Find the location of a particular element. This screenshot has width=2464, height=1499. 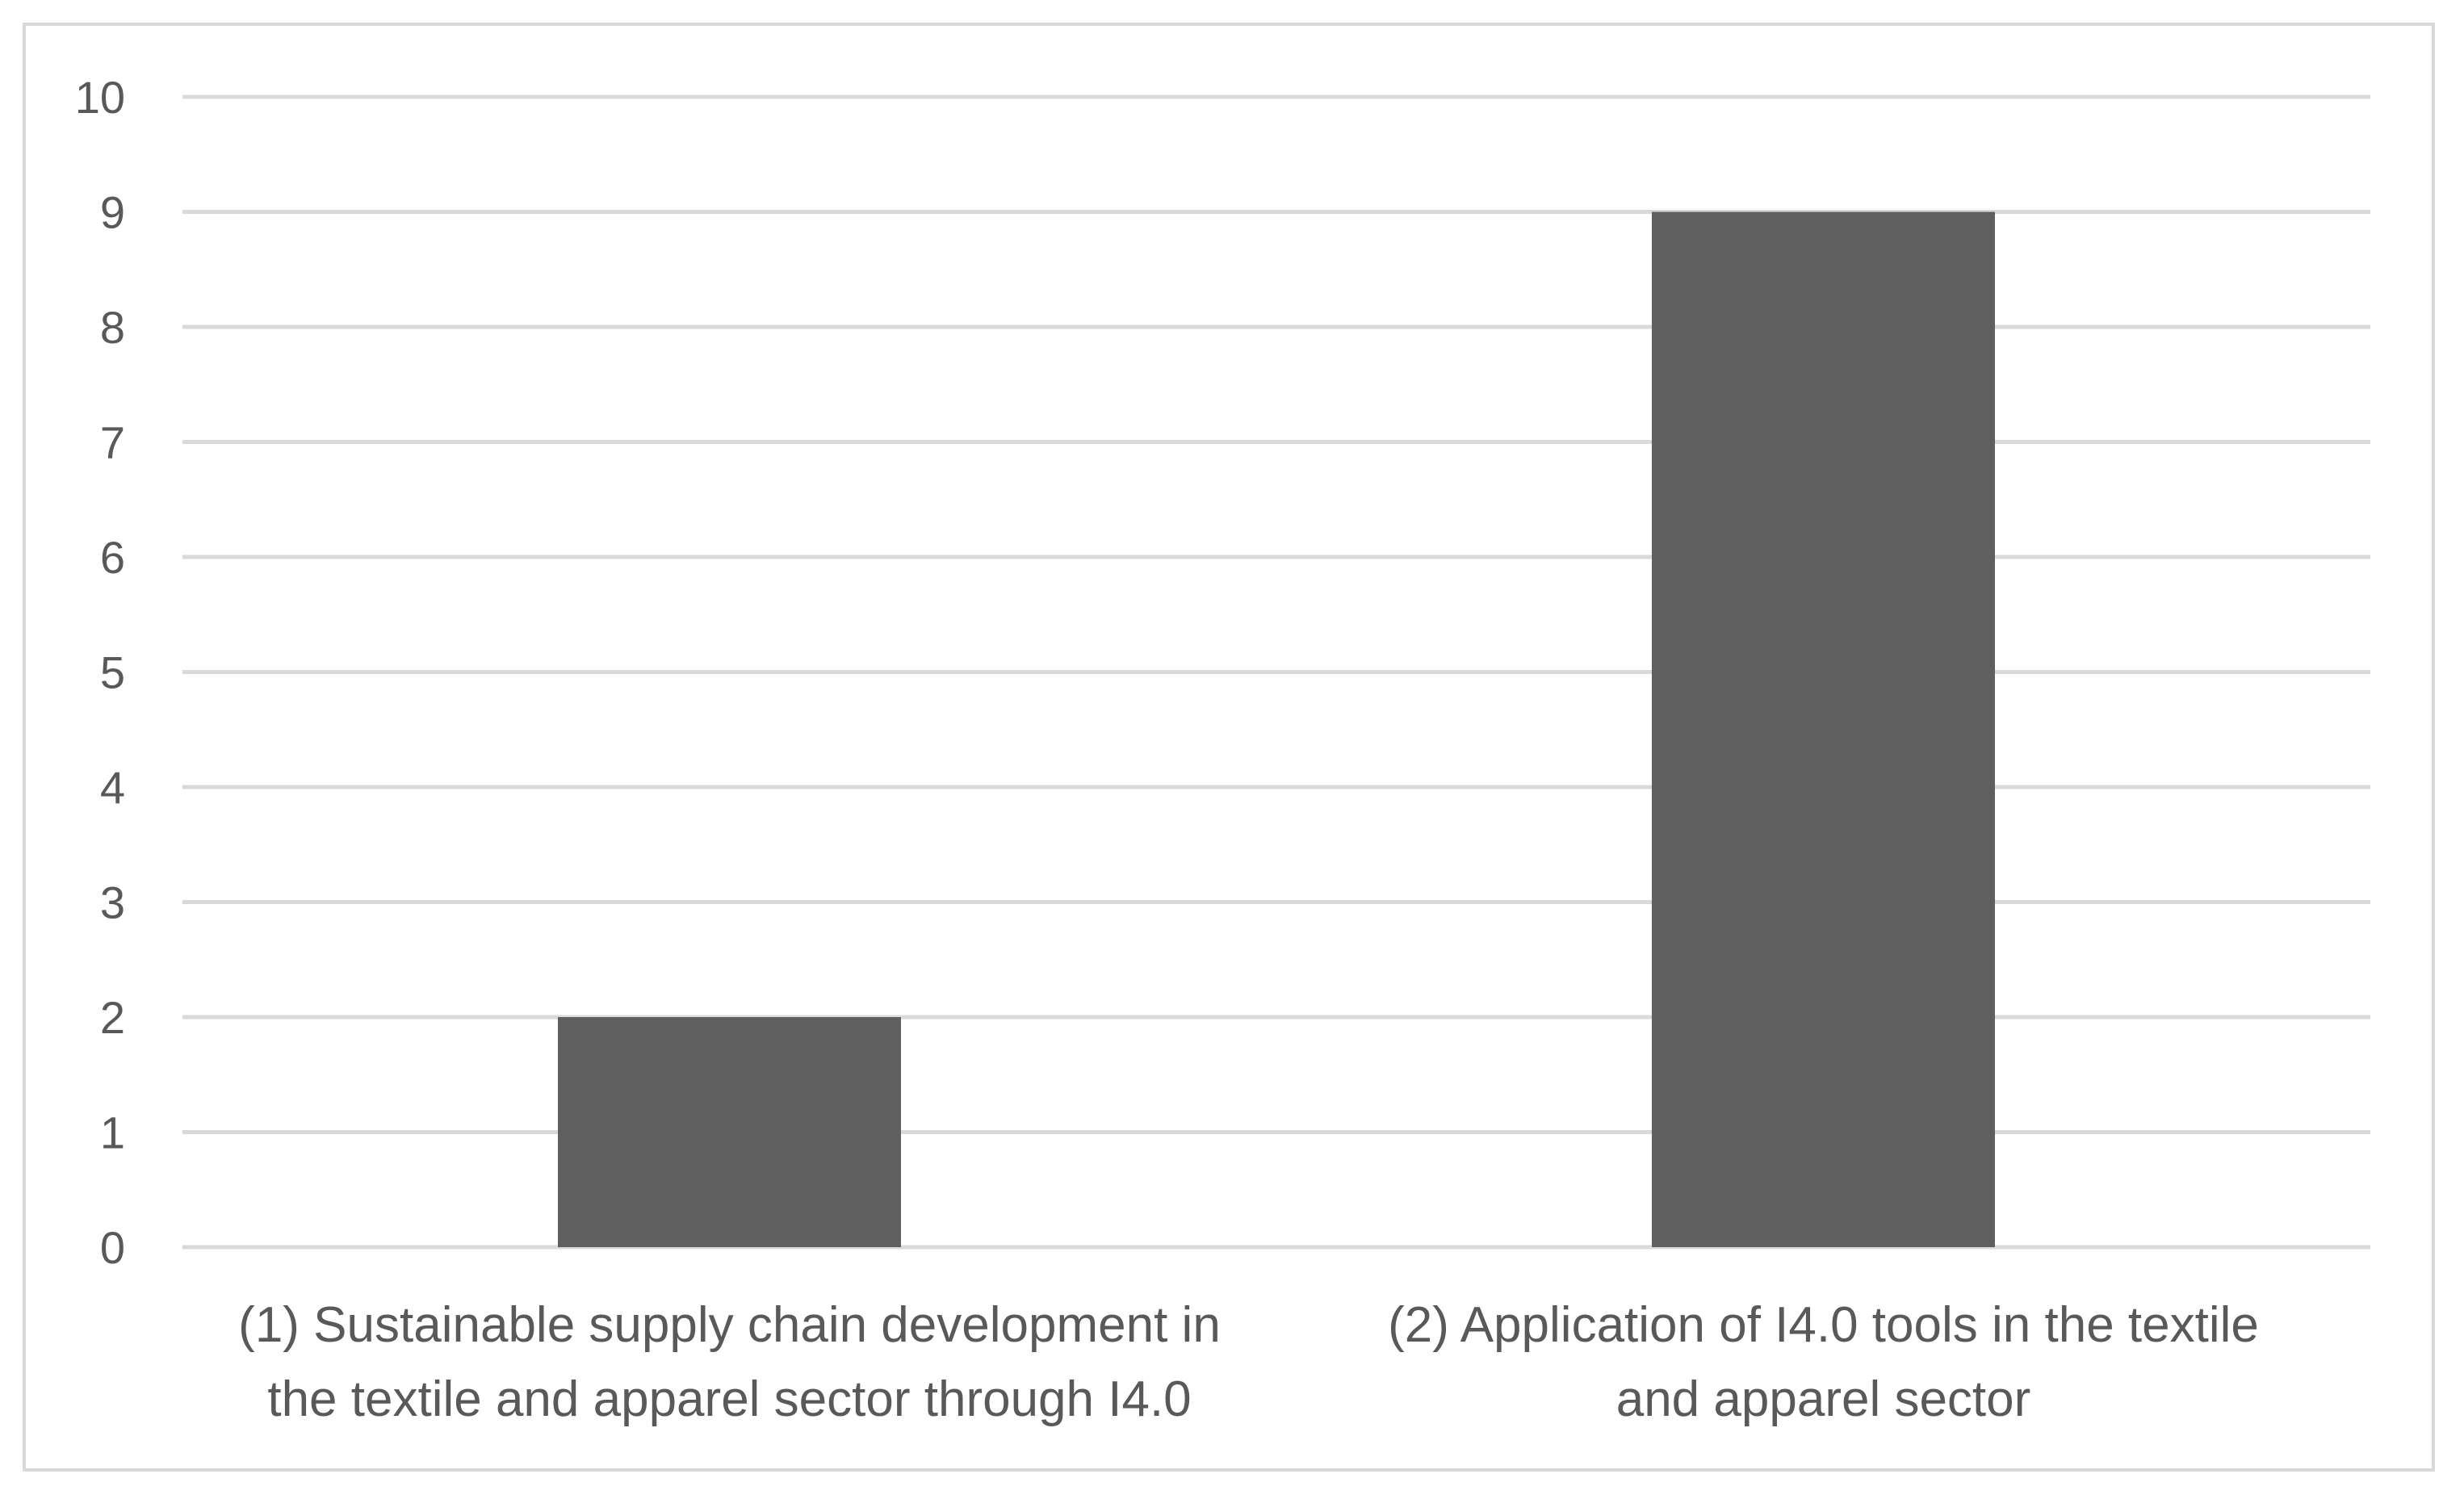

y-axis-ticks: 0 1 2 3 4 5 6 7 8 9 10 is located at coordinates (100, 672).